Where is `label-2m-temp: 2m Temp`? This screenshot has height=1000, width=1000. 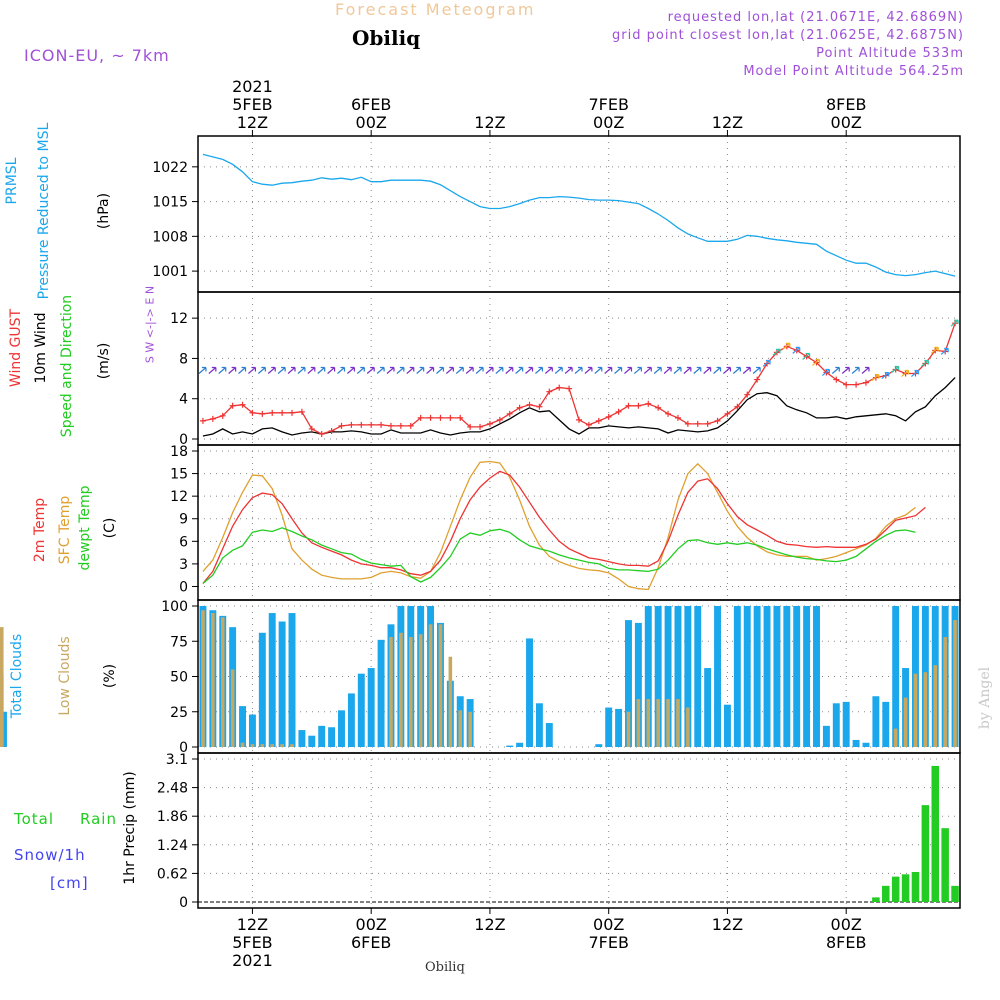
label-2m-temp: 2m Temp is located at coordinates (40, 530).